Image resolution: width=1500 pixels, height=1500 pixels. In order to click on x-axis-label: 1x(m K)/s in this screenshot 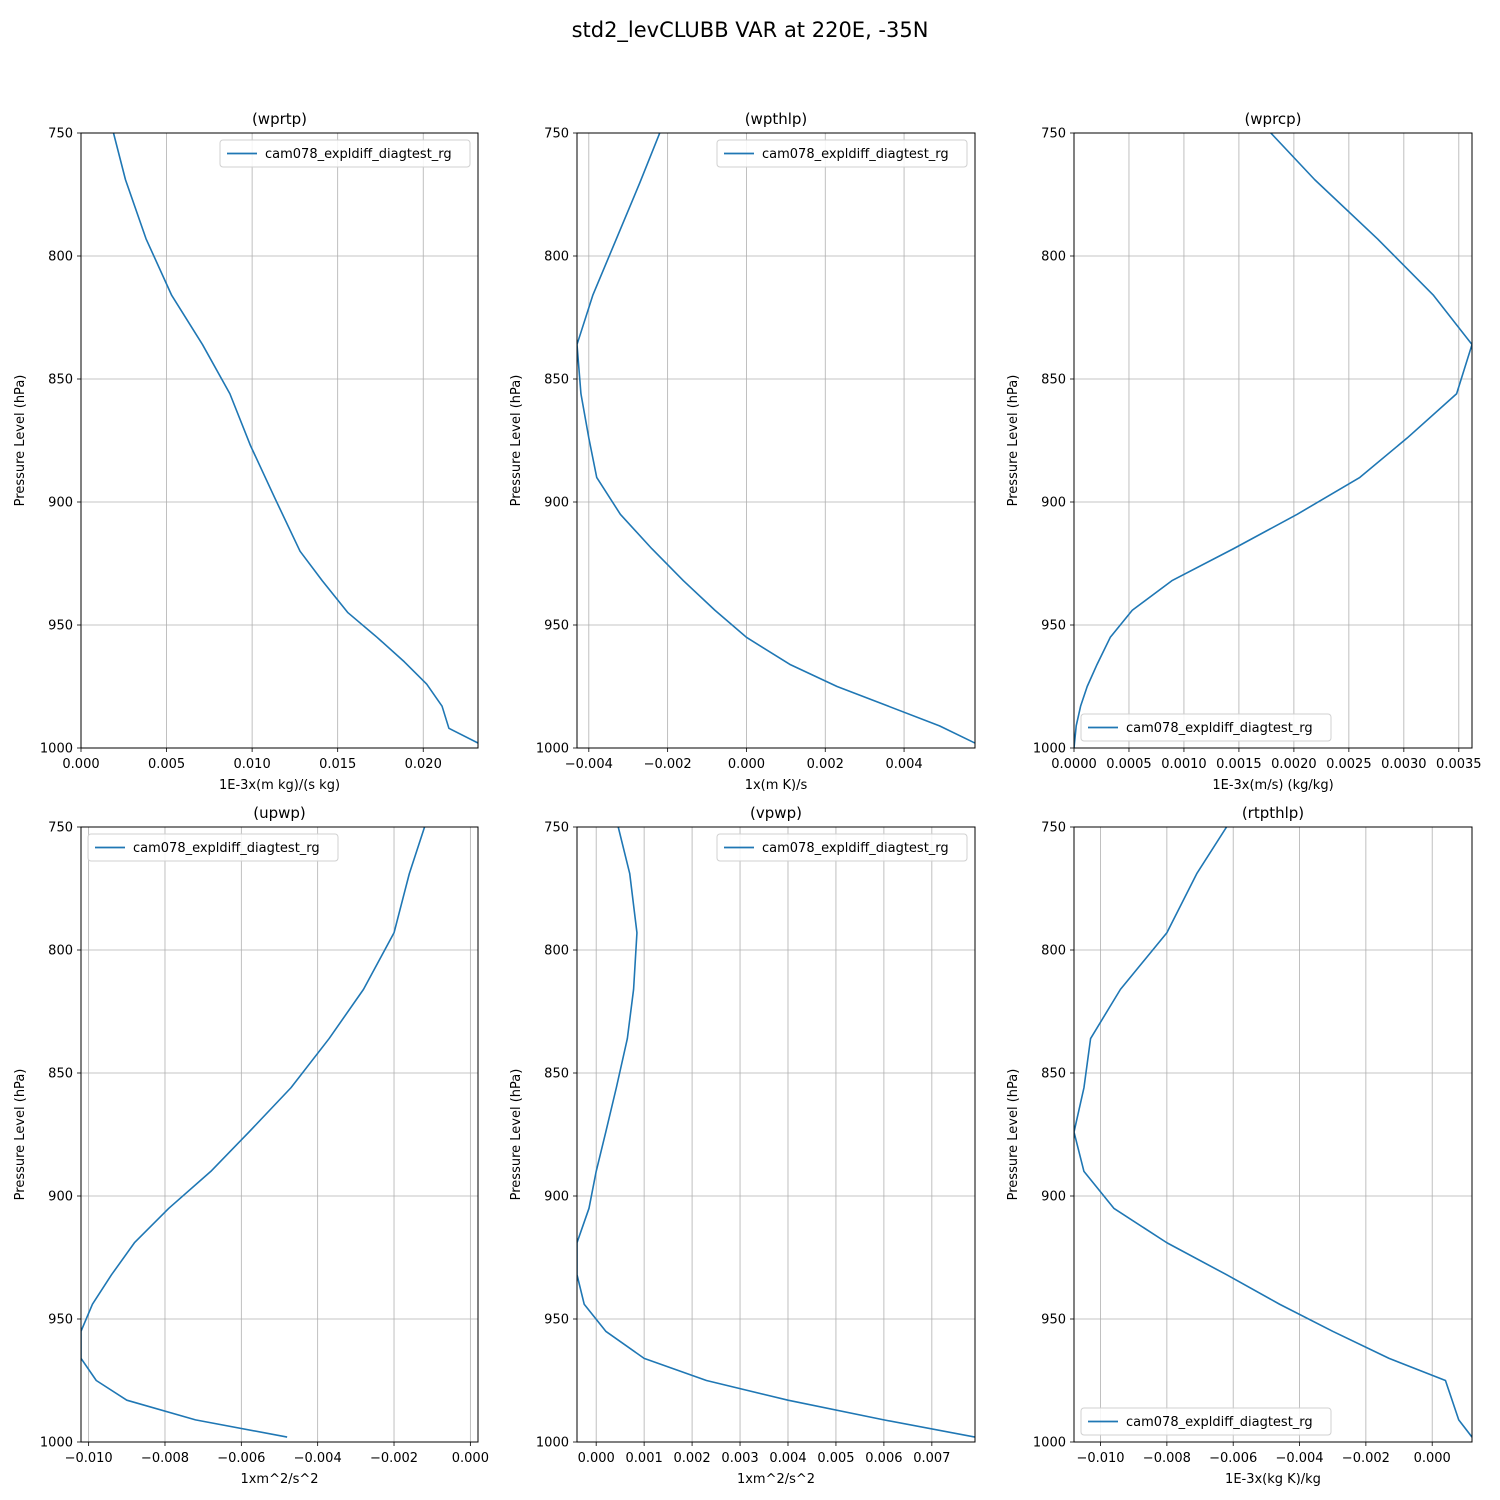, I will do `click(776, 785)`.